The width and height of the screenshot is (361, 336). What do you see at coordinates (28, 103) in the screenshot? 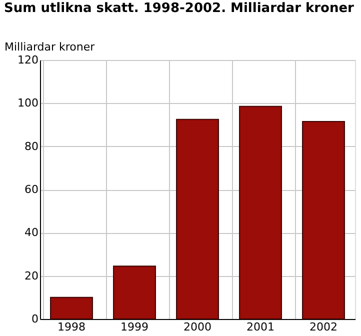
I see `y-tick-label: 100` at bounding box center [28, 103].